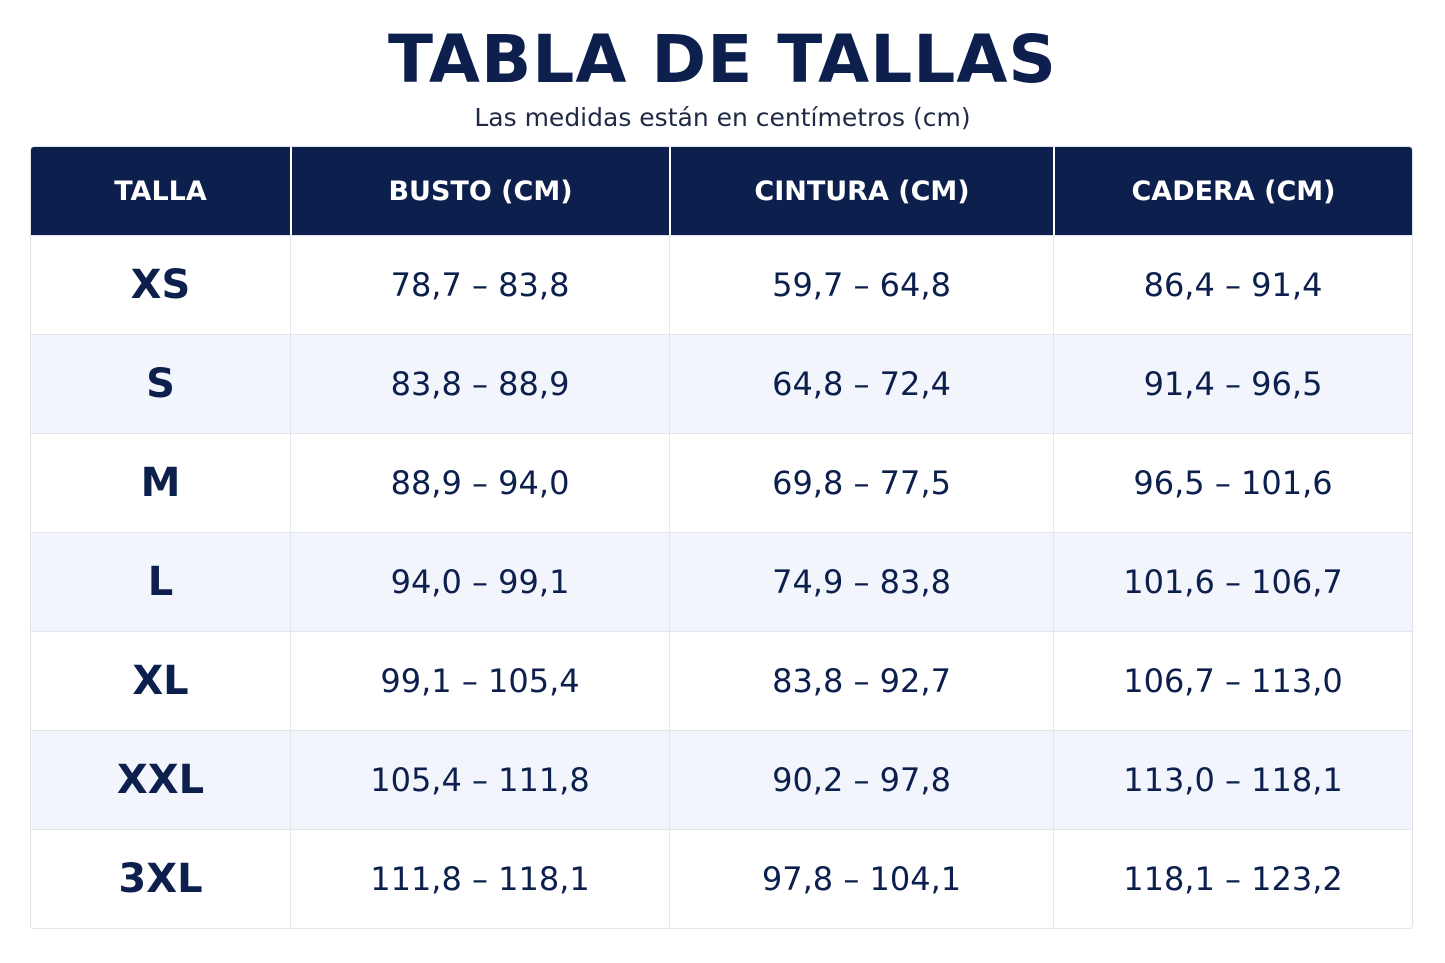 This screenshot has width=1445, height=963. What do you see at coordinates (160, 582) in the screenshot?
I see `size-label-cell: L` at bounding box center [160, 582].